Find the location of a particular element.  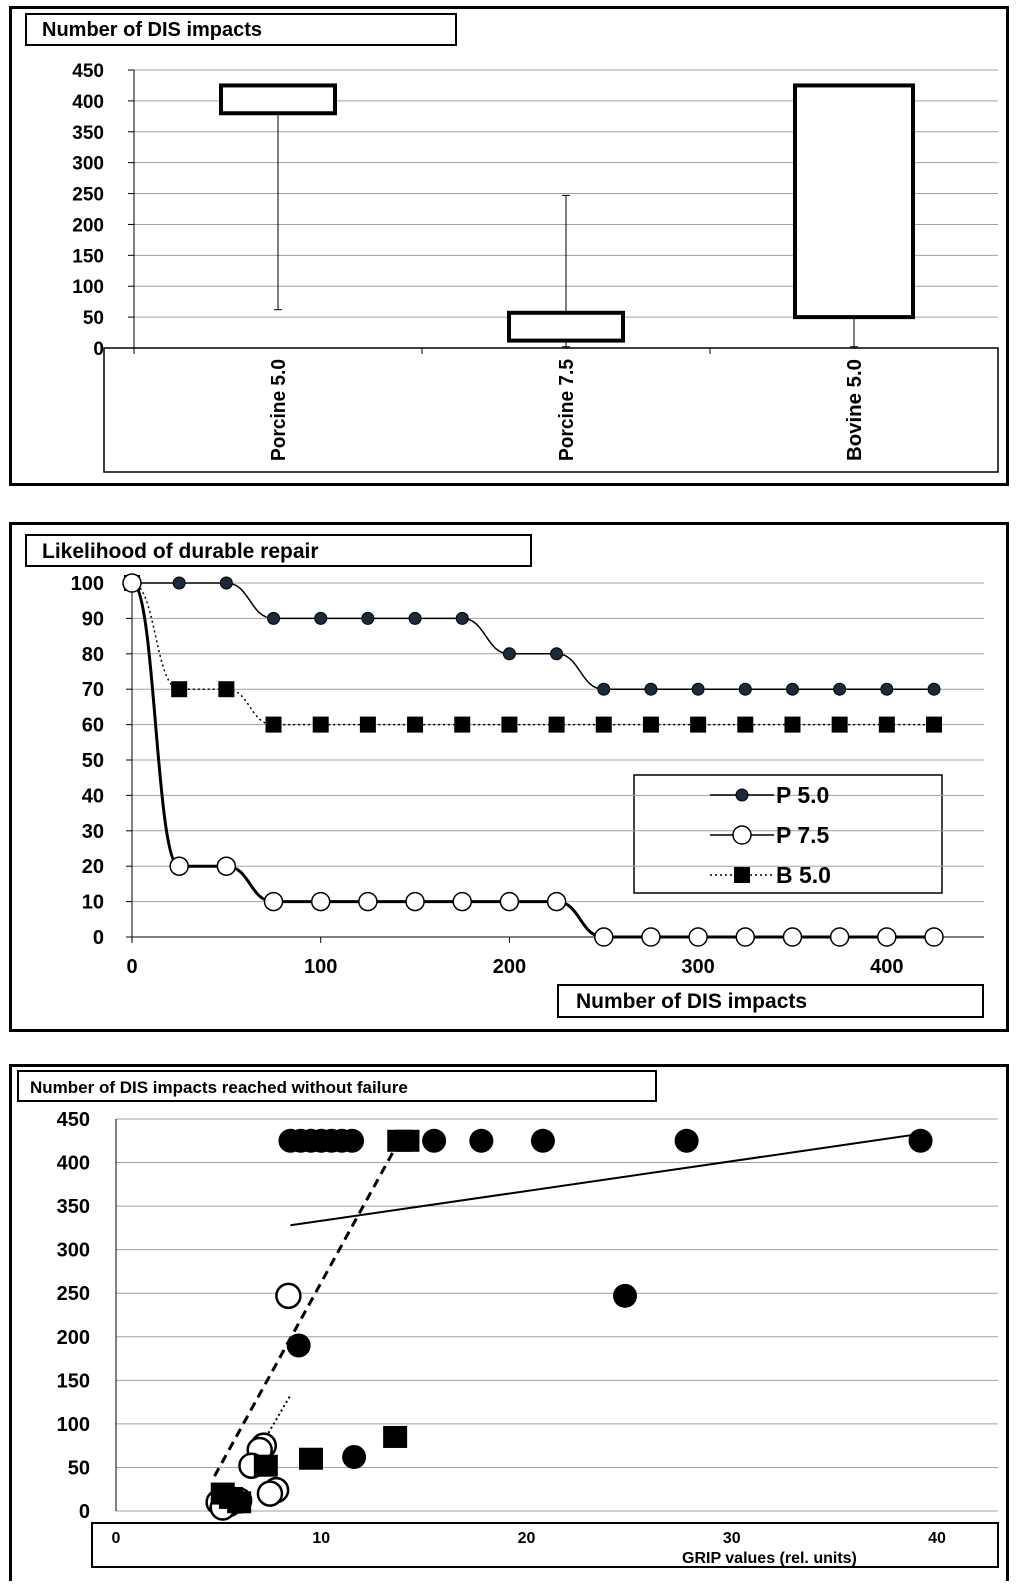

y-tick-label: 250 is located at coordinates (88, 195).